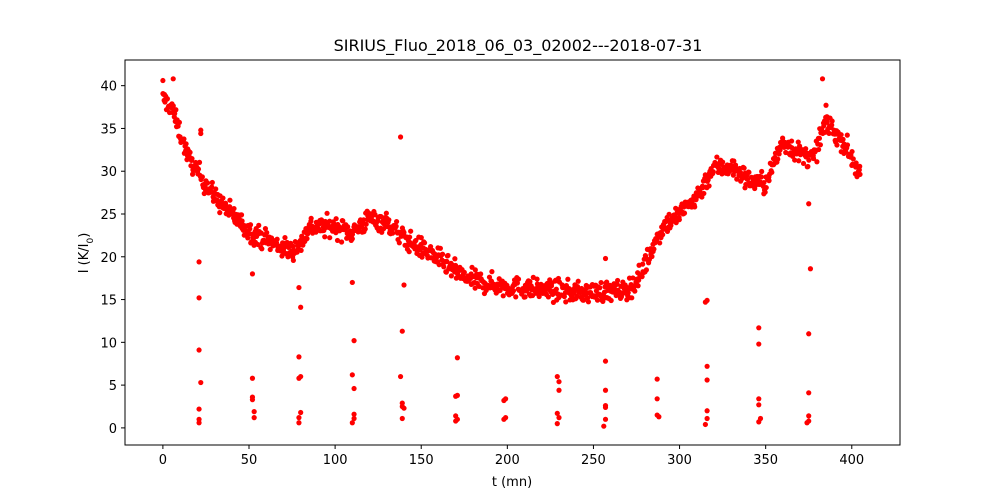 The height and width of the screenshot is (500, 1000). I want to click on y-tick-label: 35, so click(108, 129).